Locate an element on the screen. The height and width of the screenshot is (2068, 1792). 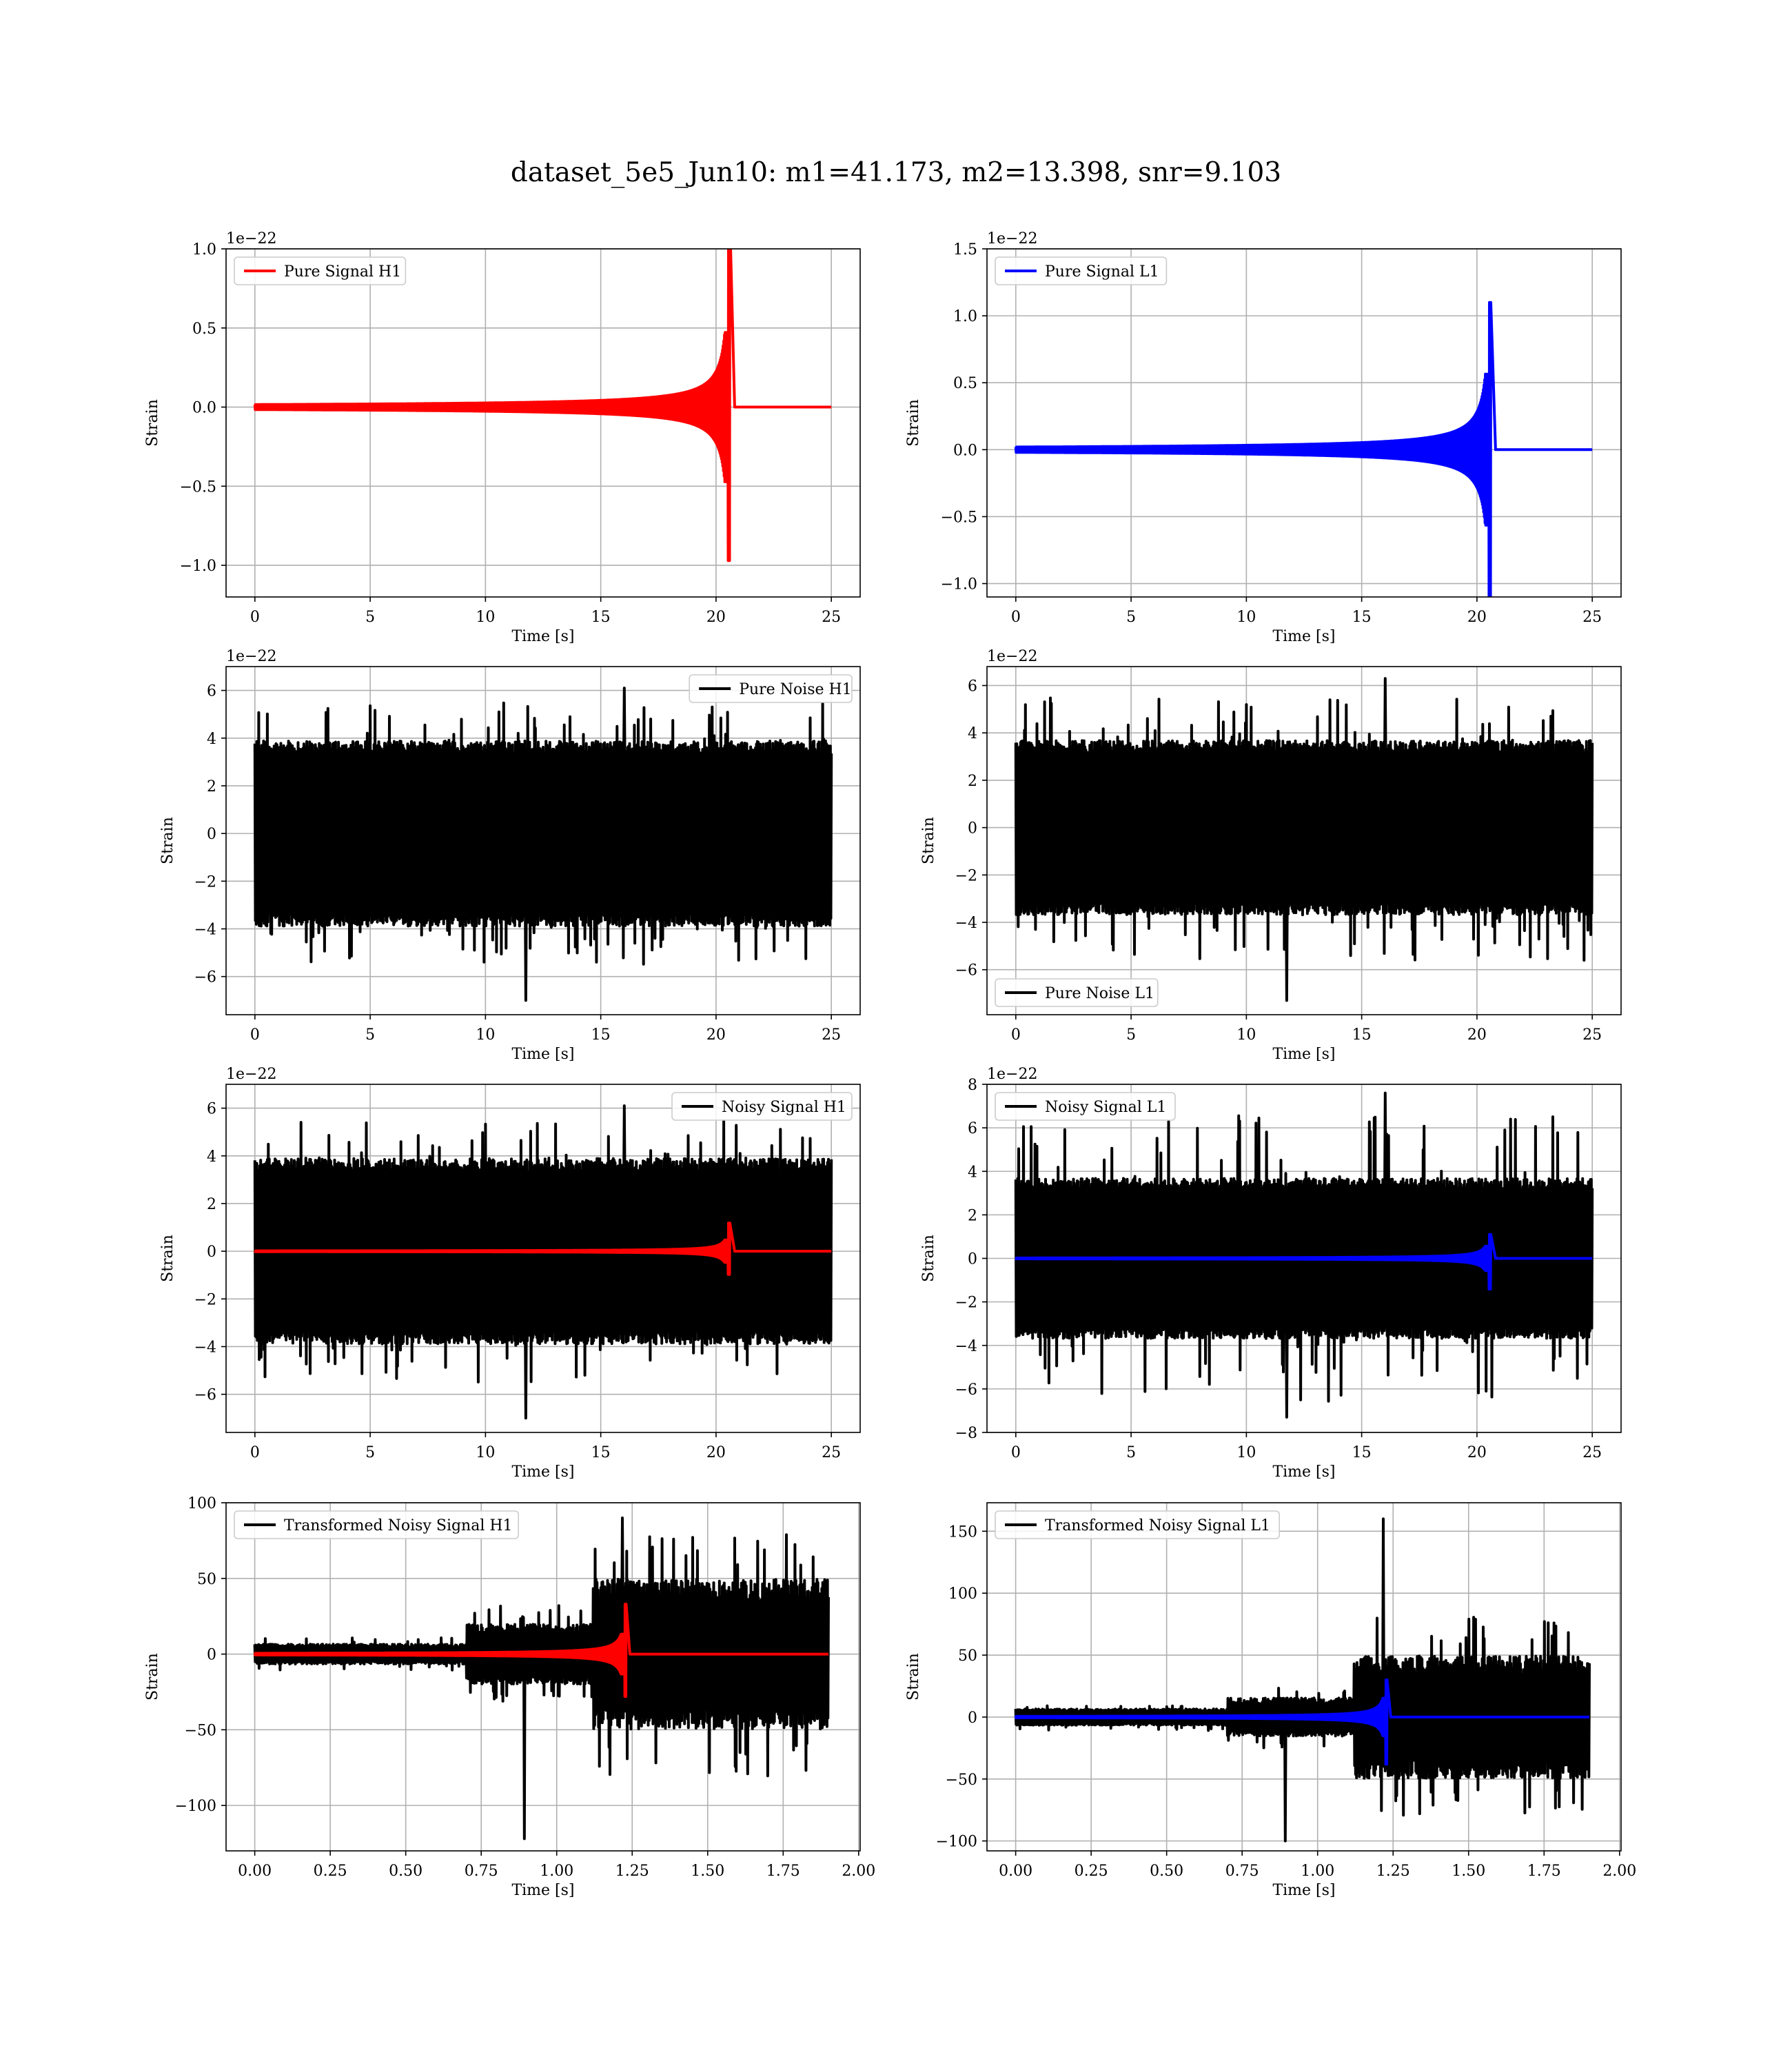
x-tick-label: 0.75 is located at coordinates (481, 1871).